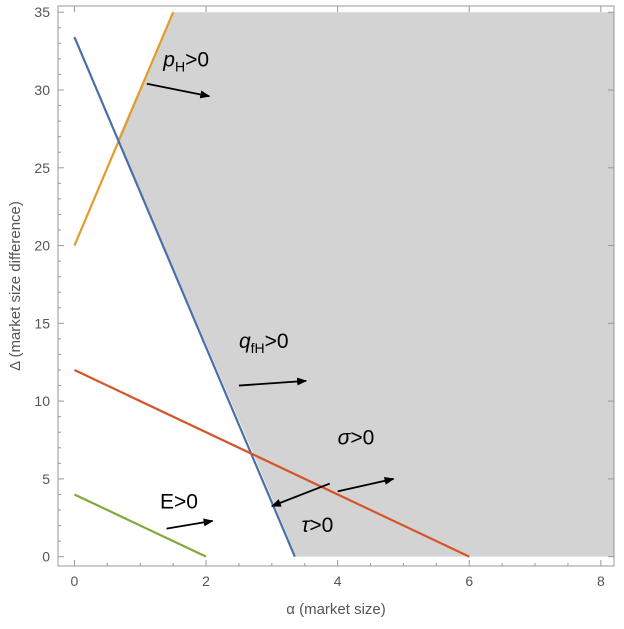 This screenshot has width=624, height=629. I want to click on annotation-qfH: qfH>0, so click(264, 343).